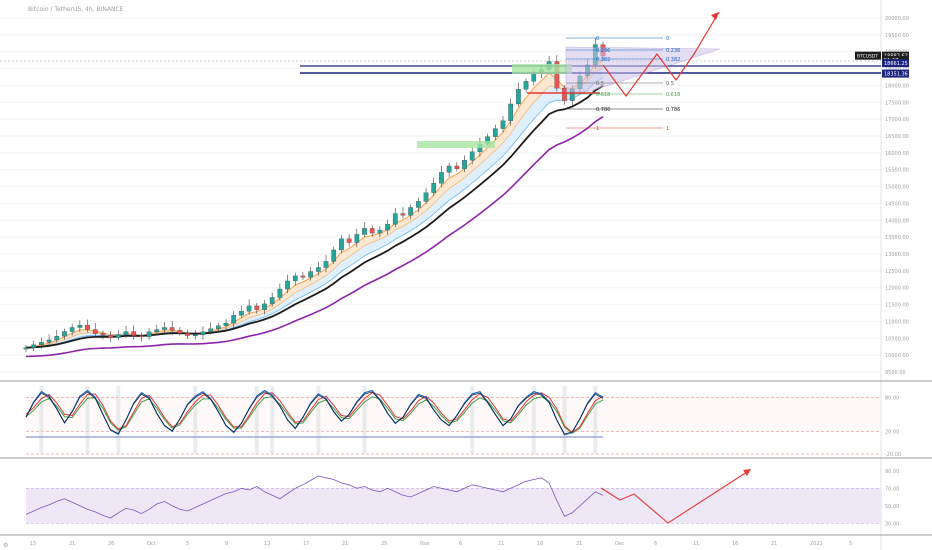 Image resolution: width=932 pixels, height=550 pixels. I want to click on projection-path, so click(661, 54).